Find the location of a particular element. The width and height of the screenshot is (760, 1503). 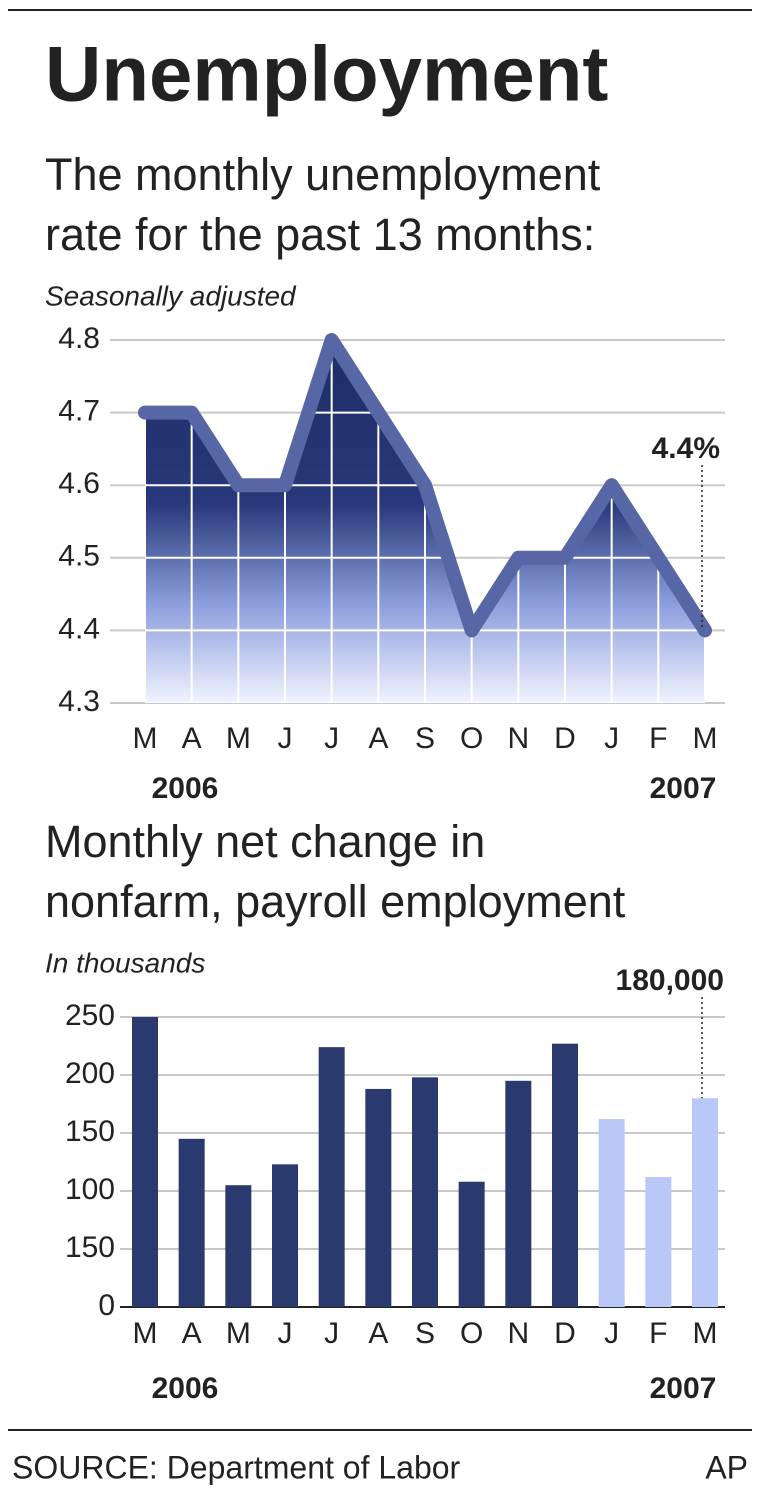

chart-title: The monthly unemployment is located at coordinates (323, 174).